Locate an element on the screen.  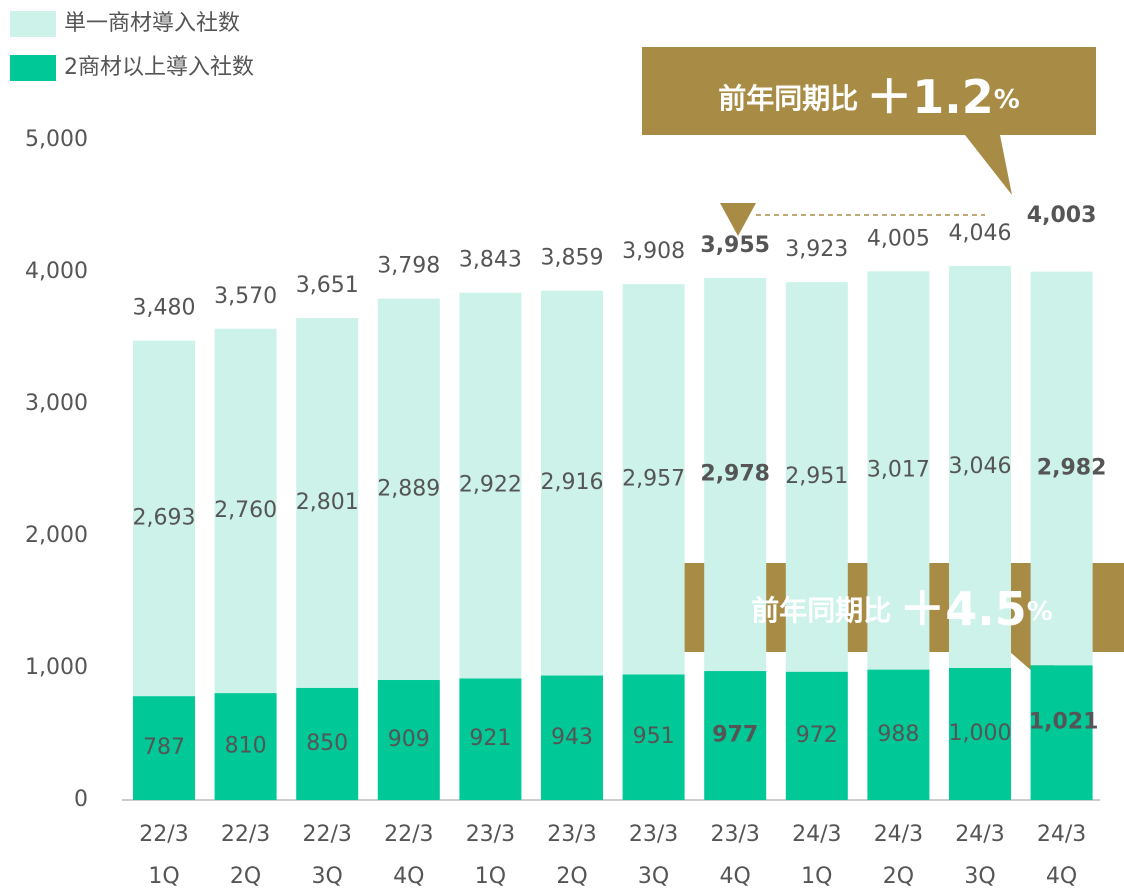
annotation-part: ＋4.5 is located at coordinates (963, 609).